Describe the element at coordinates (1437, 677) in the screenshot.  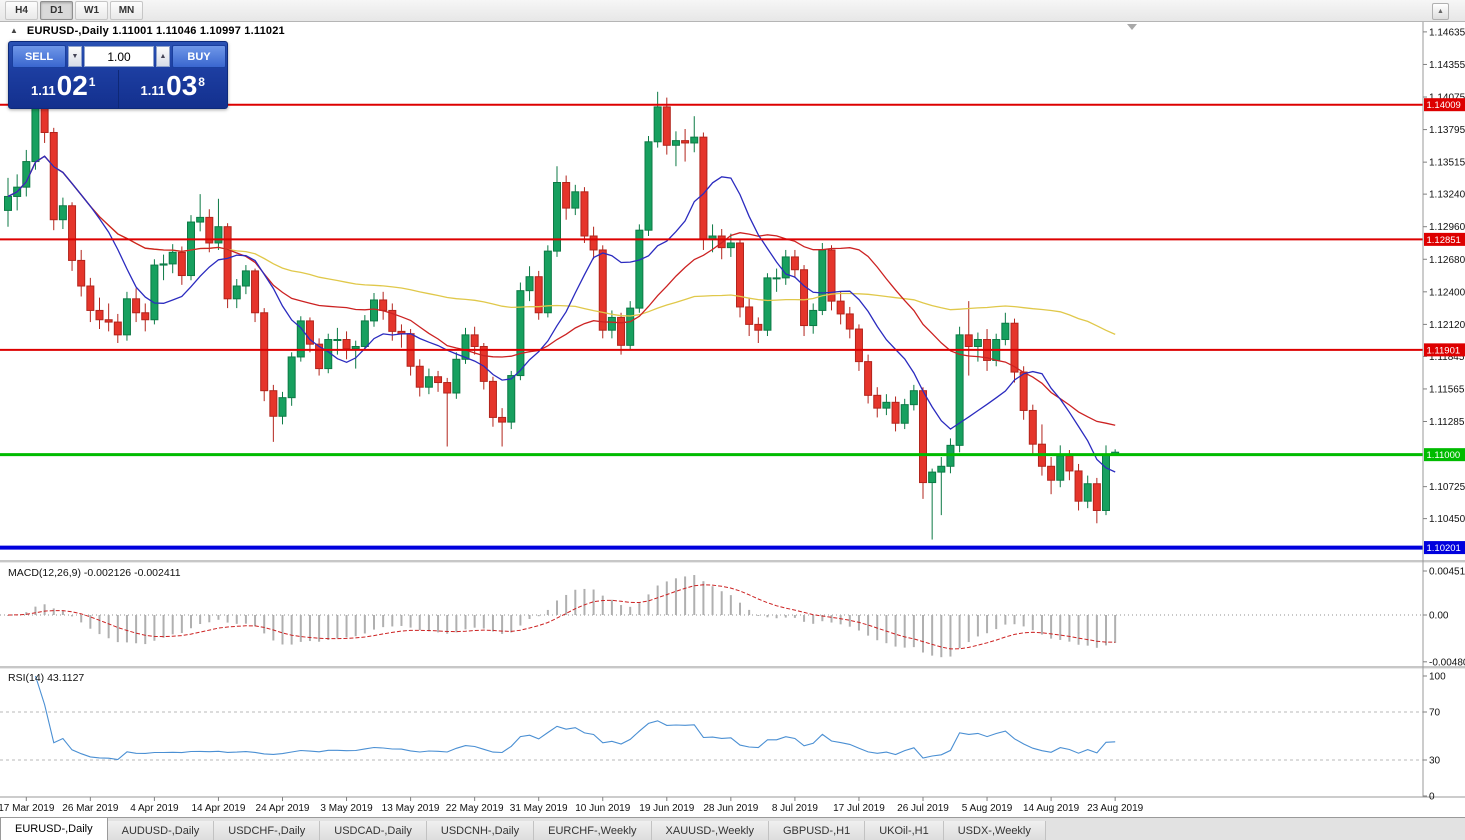
I see `svg-text: 100` at that location.